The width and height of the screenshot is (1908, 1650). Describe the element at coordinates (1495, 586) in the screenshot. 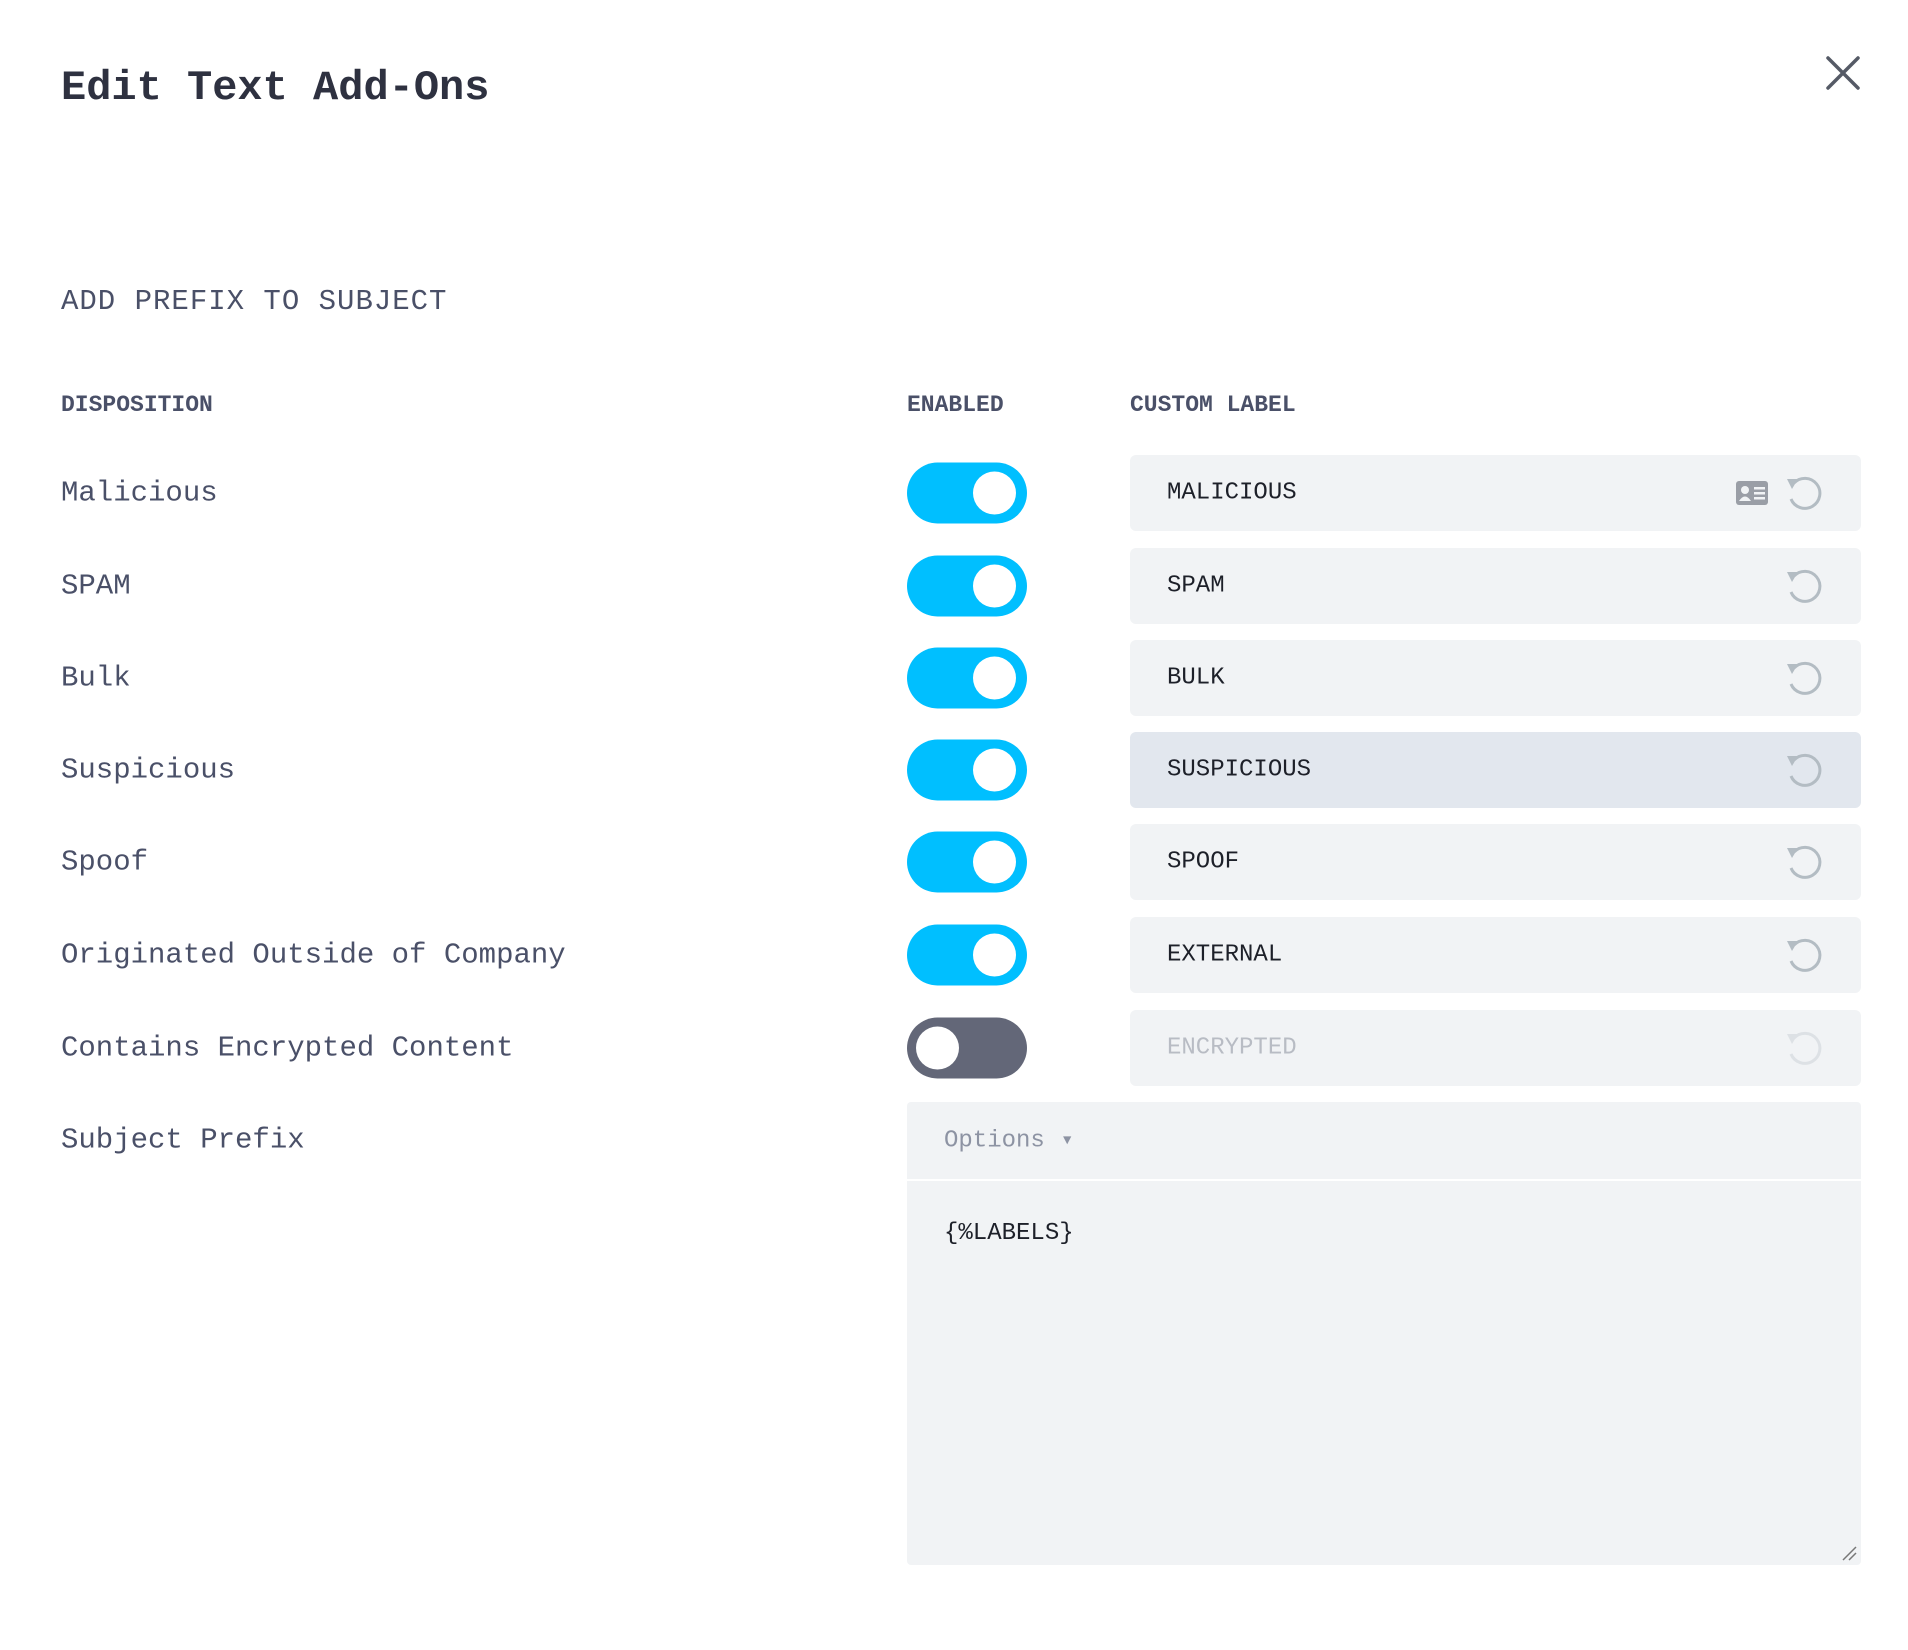

I see `custom-label-input: SPAM` at that location.